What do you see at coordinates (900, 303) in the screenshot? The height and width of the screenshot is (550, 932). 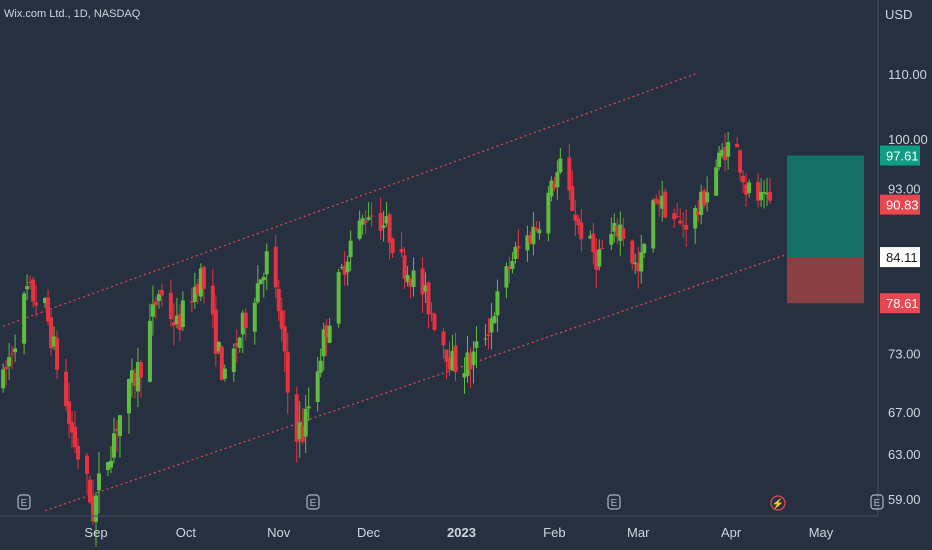 I see `stop-price-tag-bg` at bounding box center [900, 303].